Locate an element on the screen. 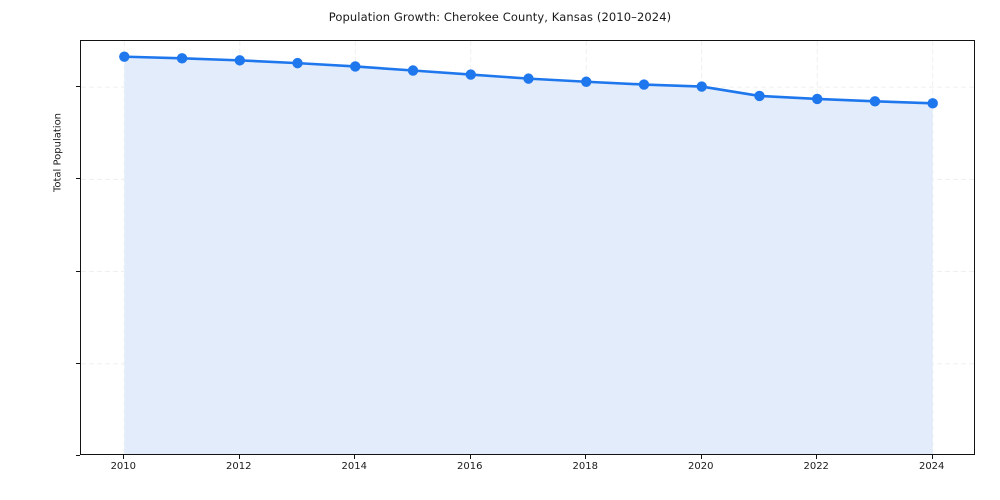 The height and width of the screenshot is (500, 1000). x-tick-label: 2016 is located at coordinates (470, 466).